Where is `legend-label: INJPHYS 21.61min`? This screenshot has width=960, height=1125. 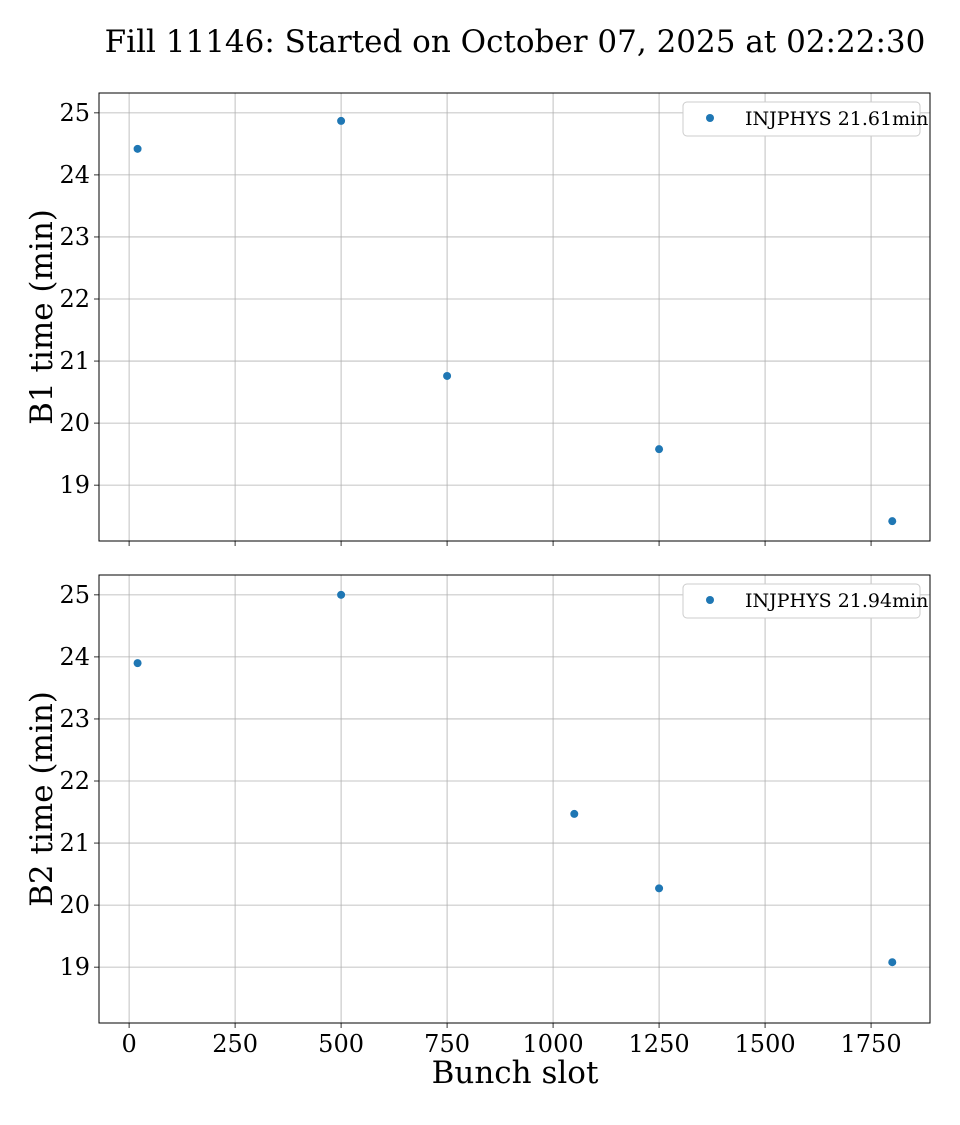 legend-label: INJPHYS 21.61min is located at coordinates (836, 119).